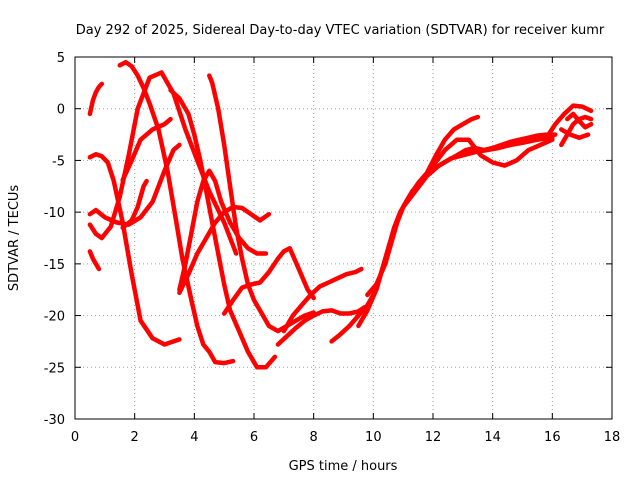 The width and height of the screenshot is (640, 480). Describe the element at coordinates (58, 161) in the screenshot. I see `y-tick-label: -5` at that location.